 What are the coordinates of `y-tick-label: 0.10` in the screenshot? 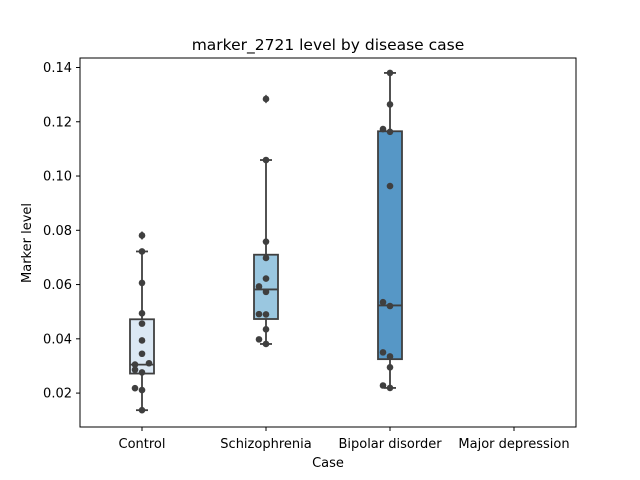 It's located at (57, 177).